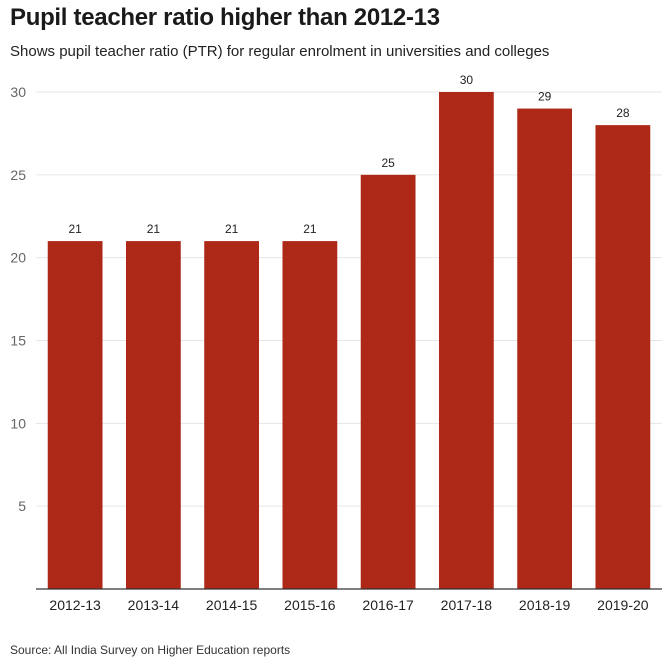  I want to click on x-tick-label: 2018-19, so click(545, 605).